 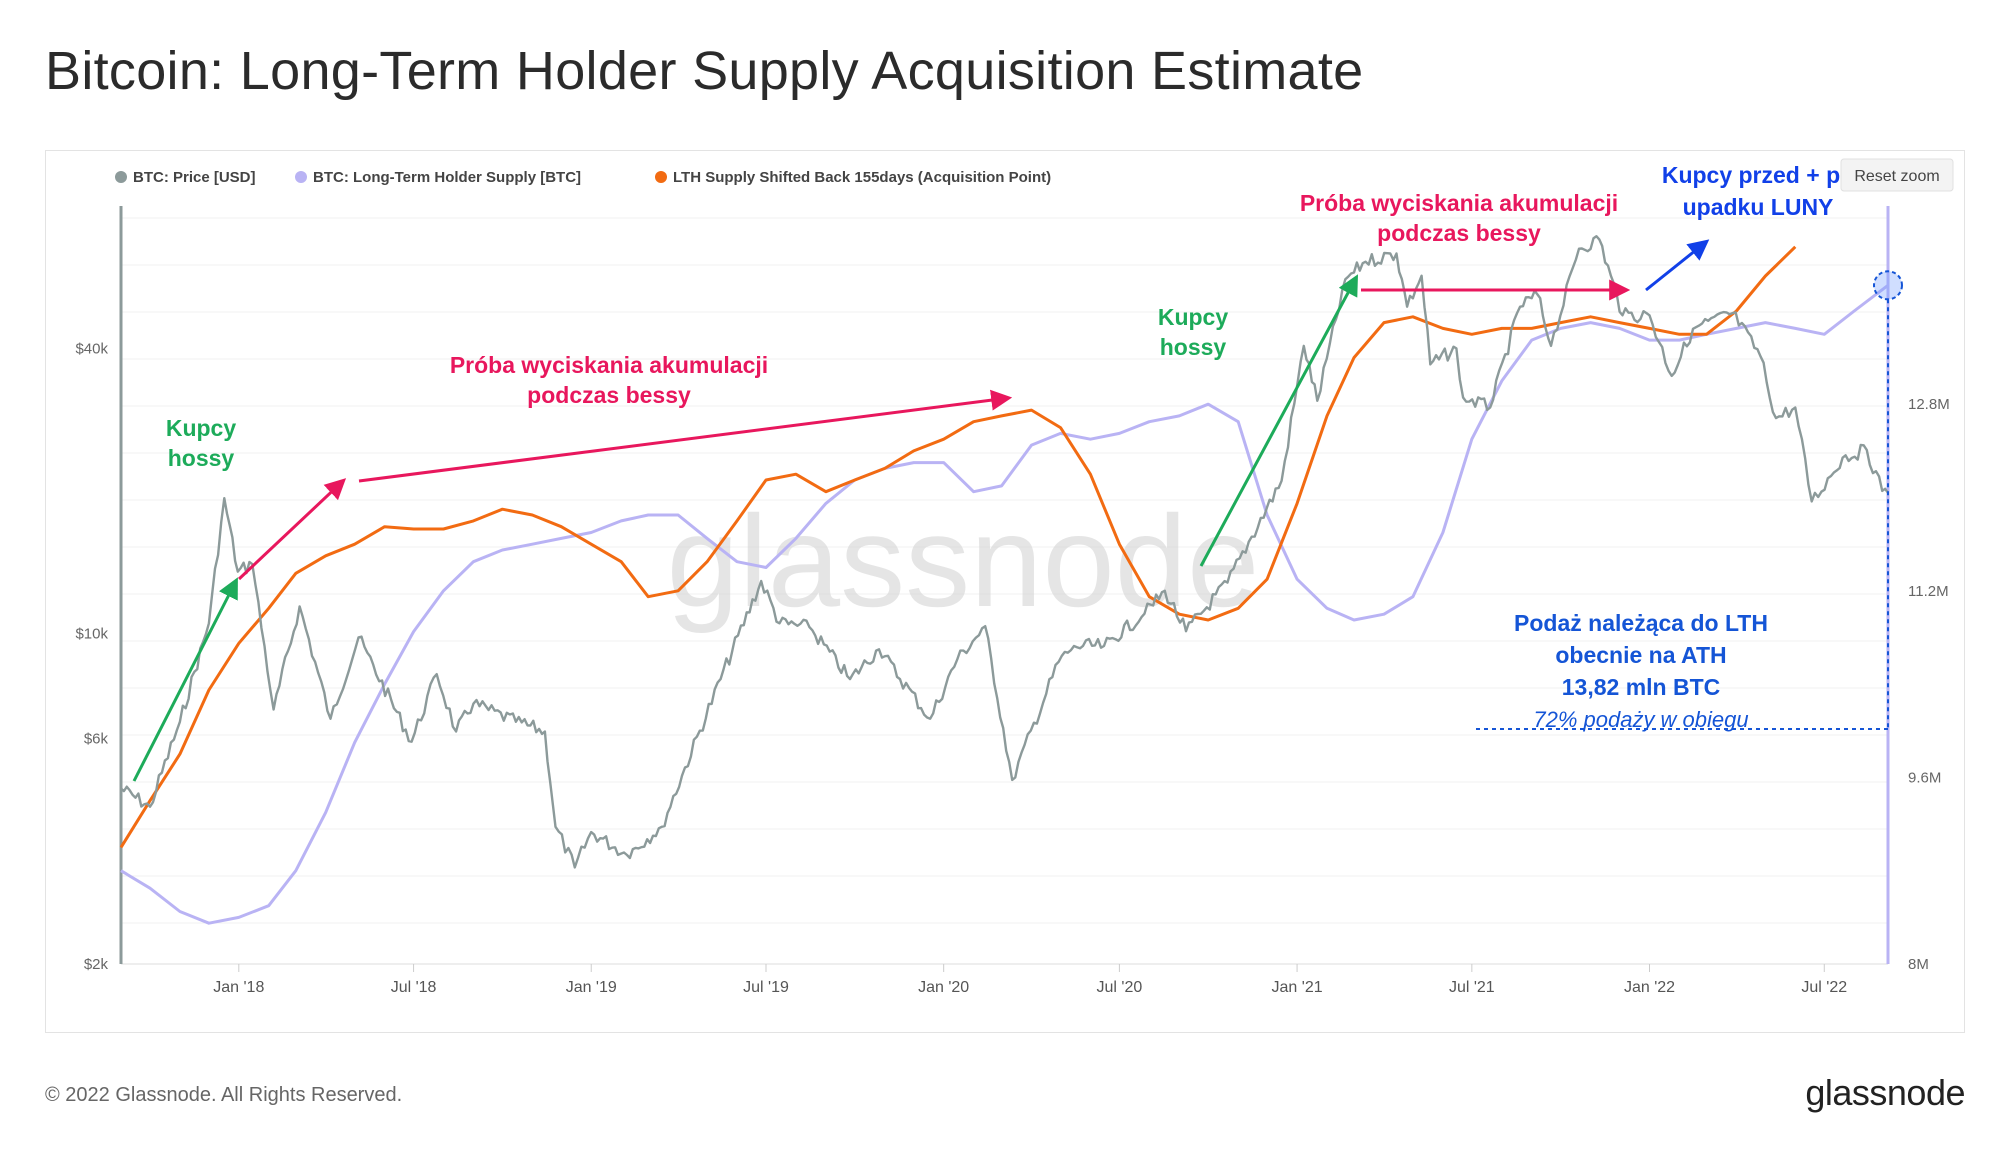 I want to click on watermark: glassnode, so click(x=963, y=561).